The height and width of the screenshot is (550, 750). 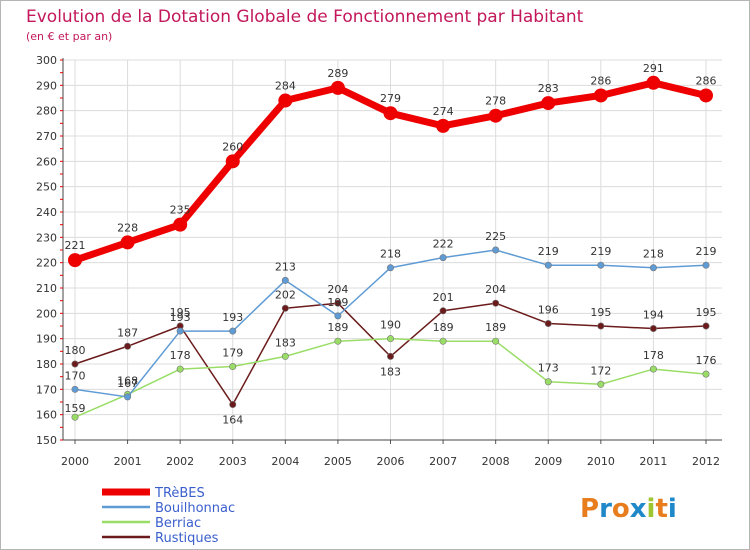 I want to click on data-label: 159, so click(x=75, y=408).